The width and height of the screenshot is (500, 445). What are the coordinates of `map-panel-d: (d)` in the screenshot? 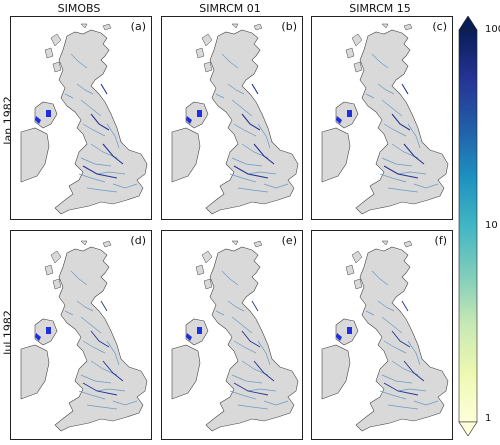 It's located at (81, 335).